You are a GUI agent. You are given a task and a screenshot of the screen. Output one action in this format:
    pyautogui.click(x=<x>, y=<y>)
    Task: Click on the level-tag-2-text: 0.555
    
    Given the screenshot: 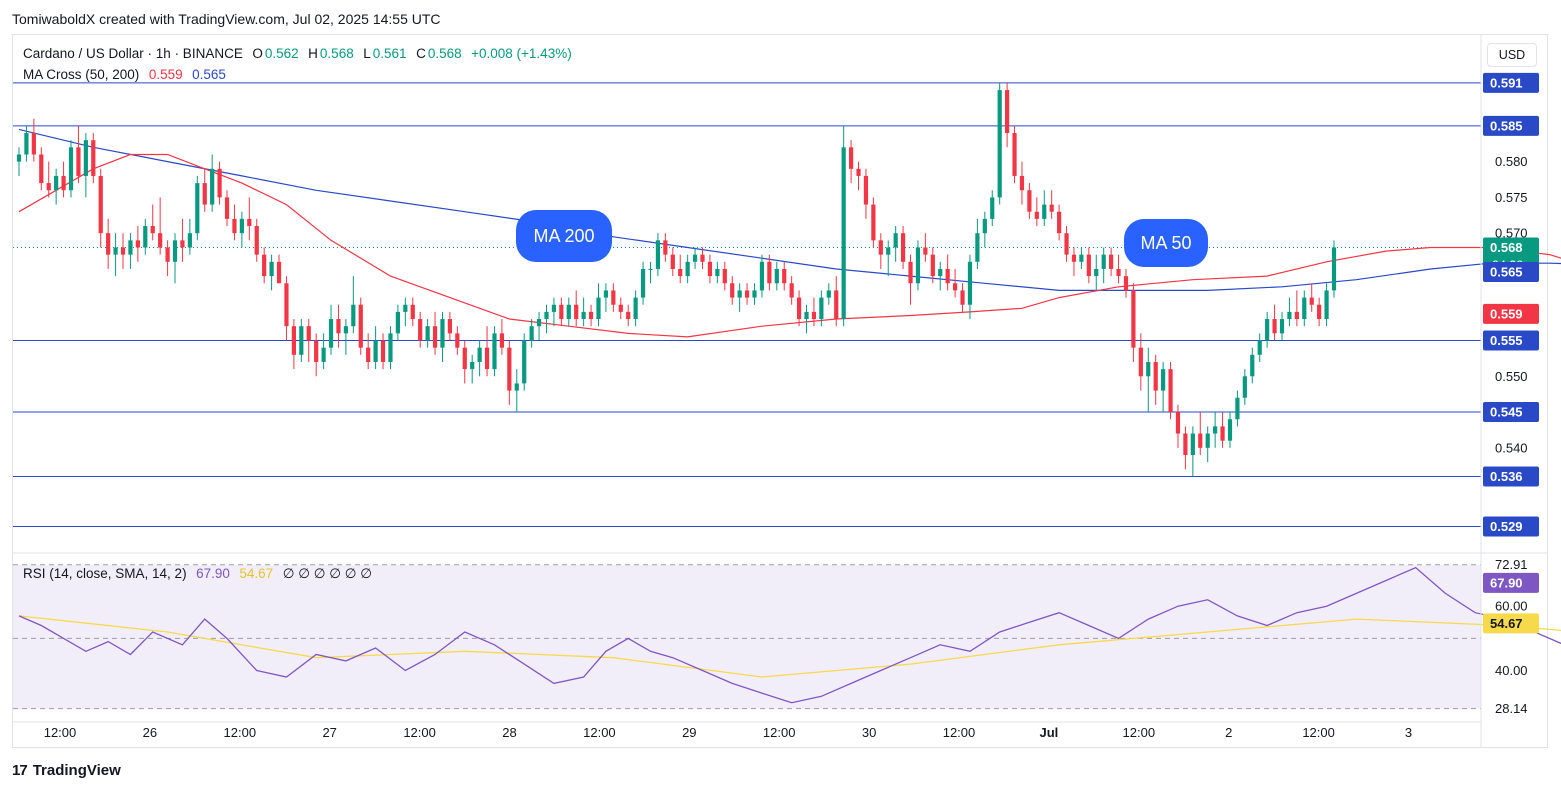 What is the action you would take?
    pyautogui.click(x=1506, y=340)
    